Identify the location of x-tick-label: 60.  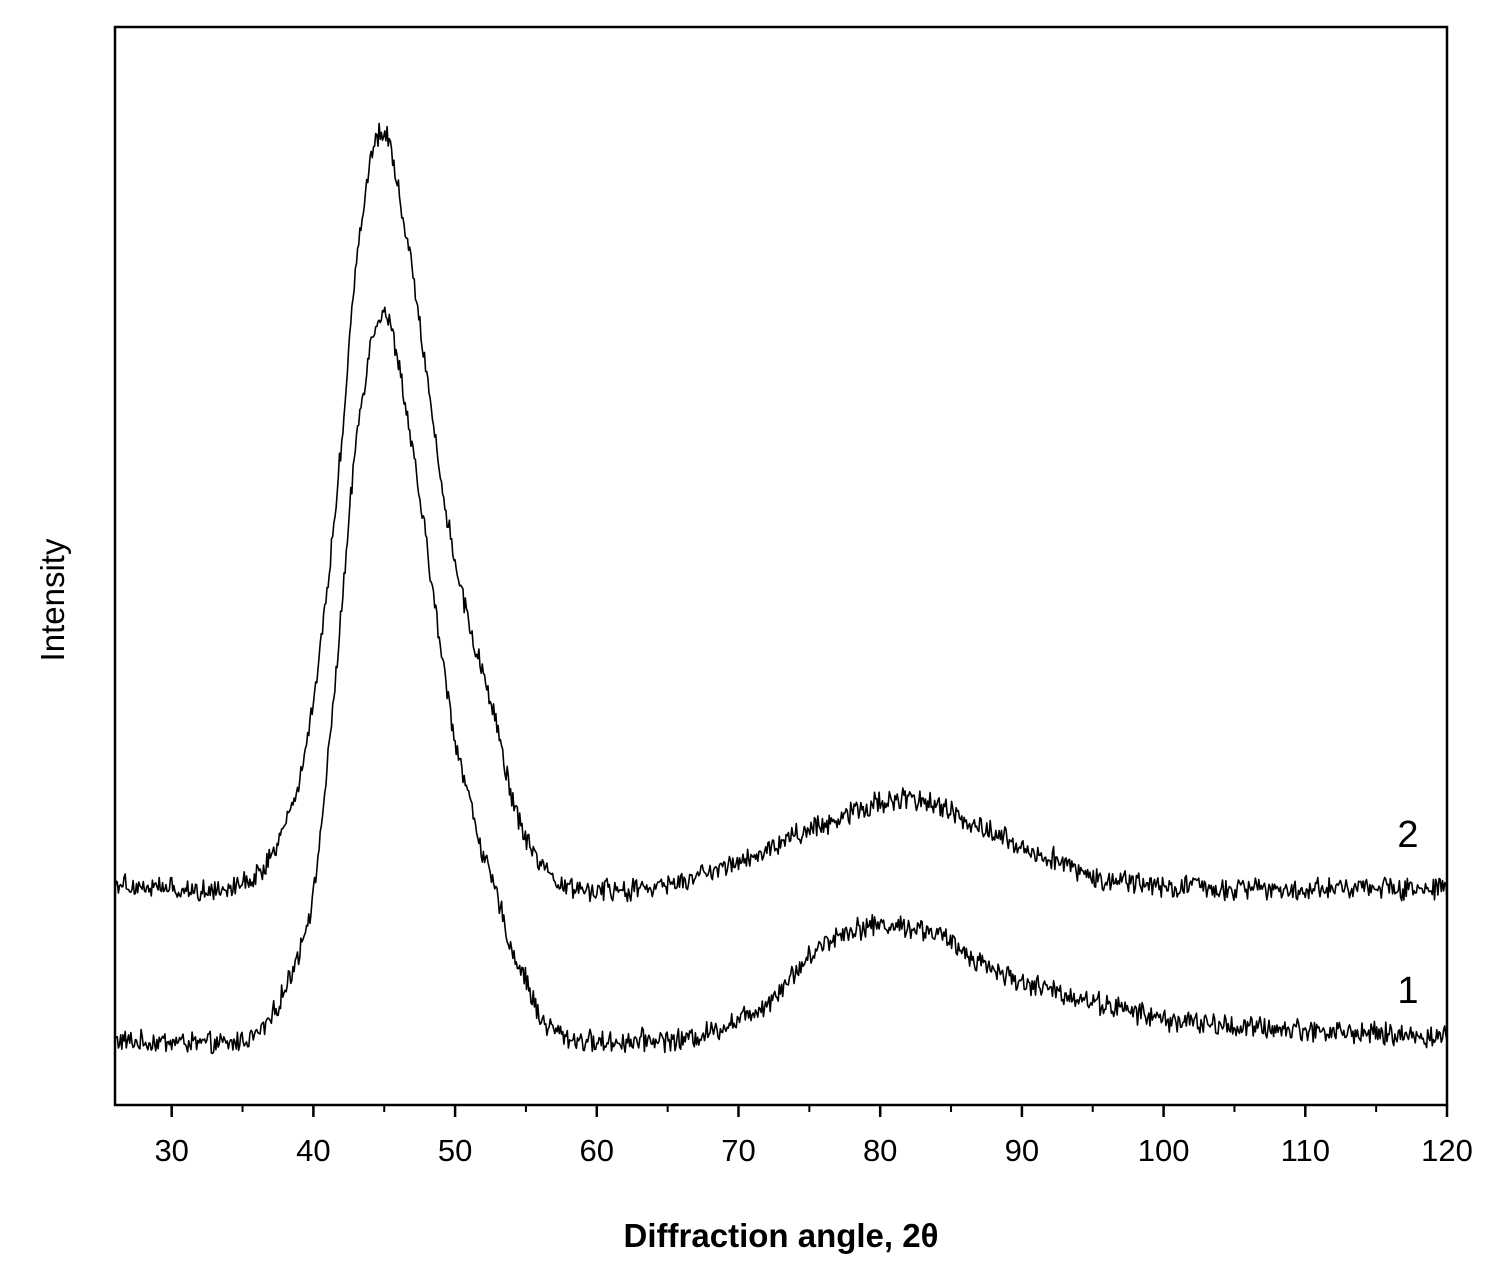
(597, 1150).